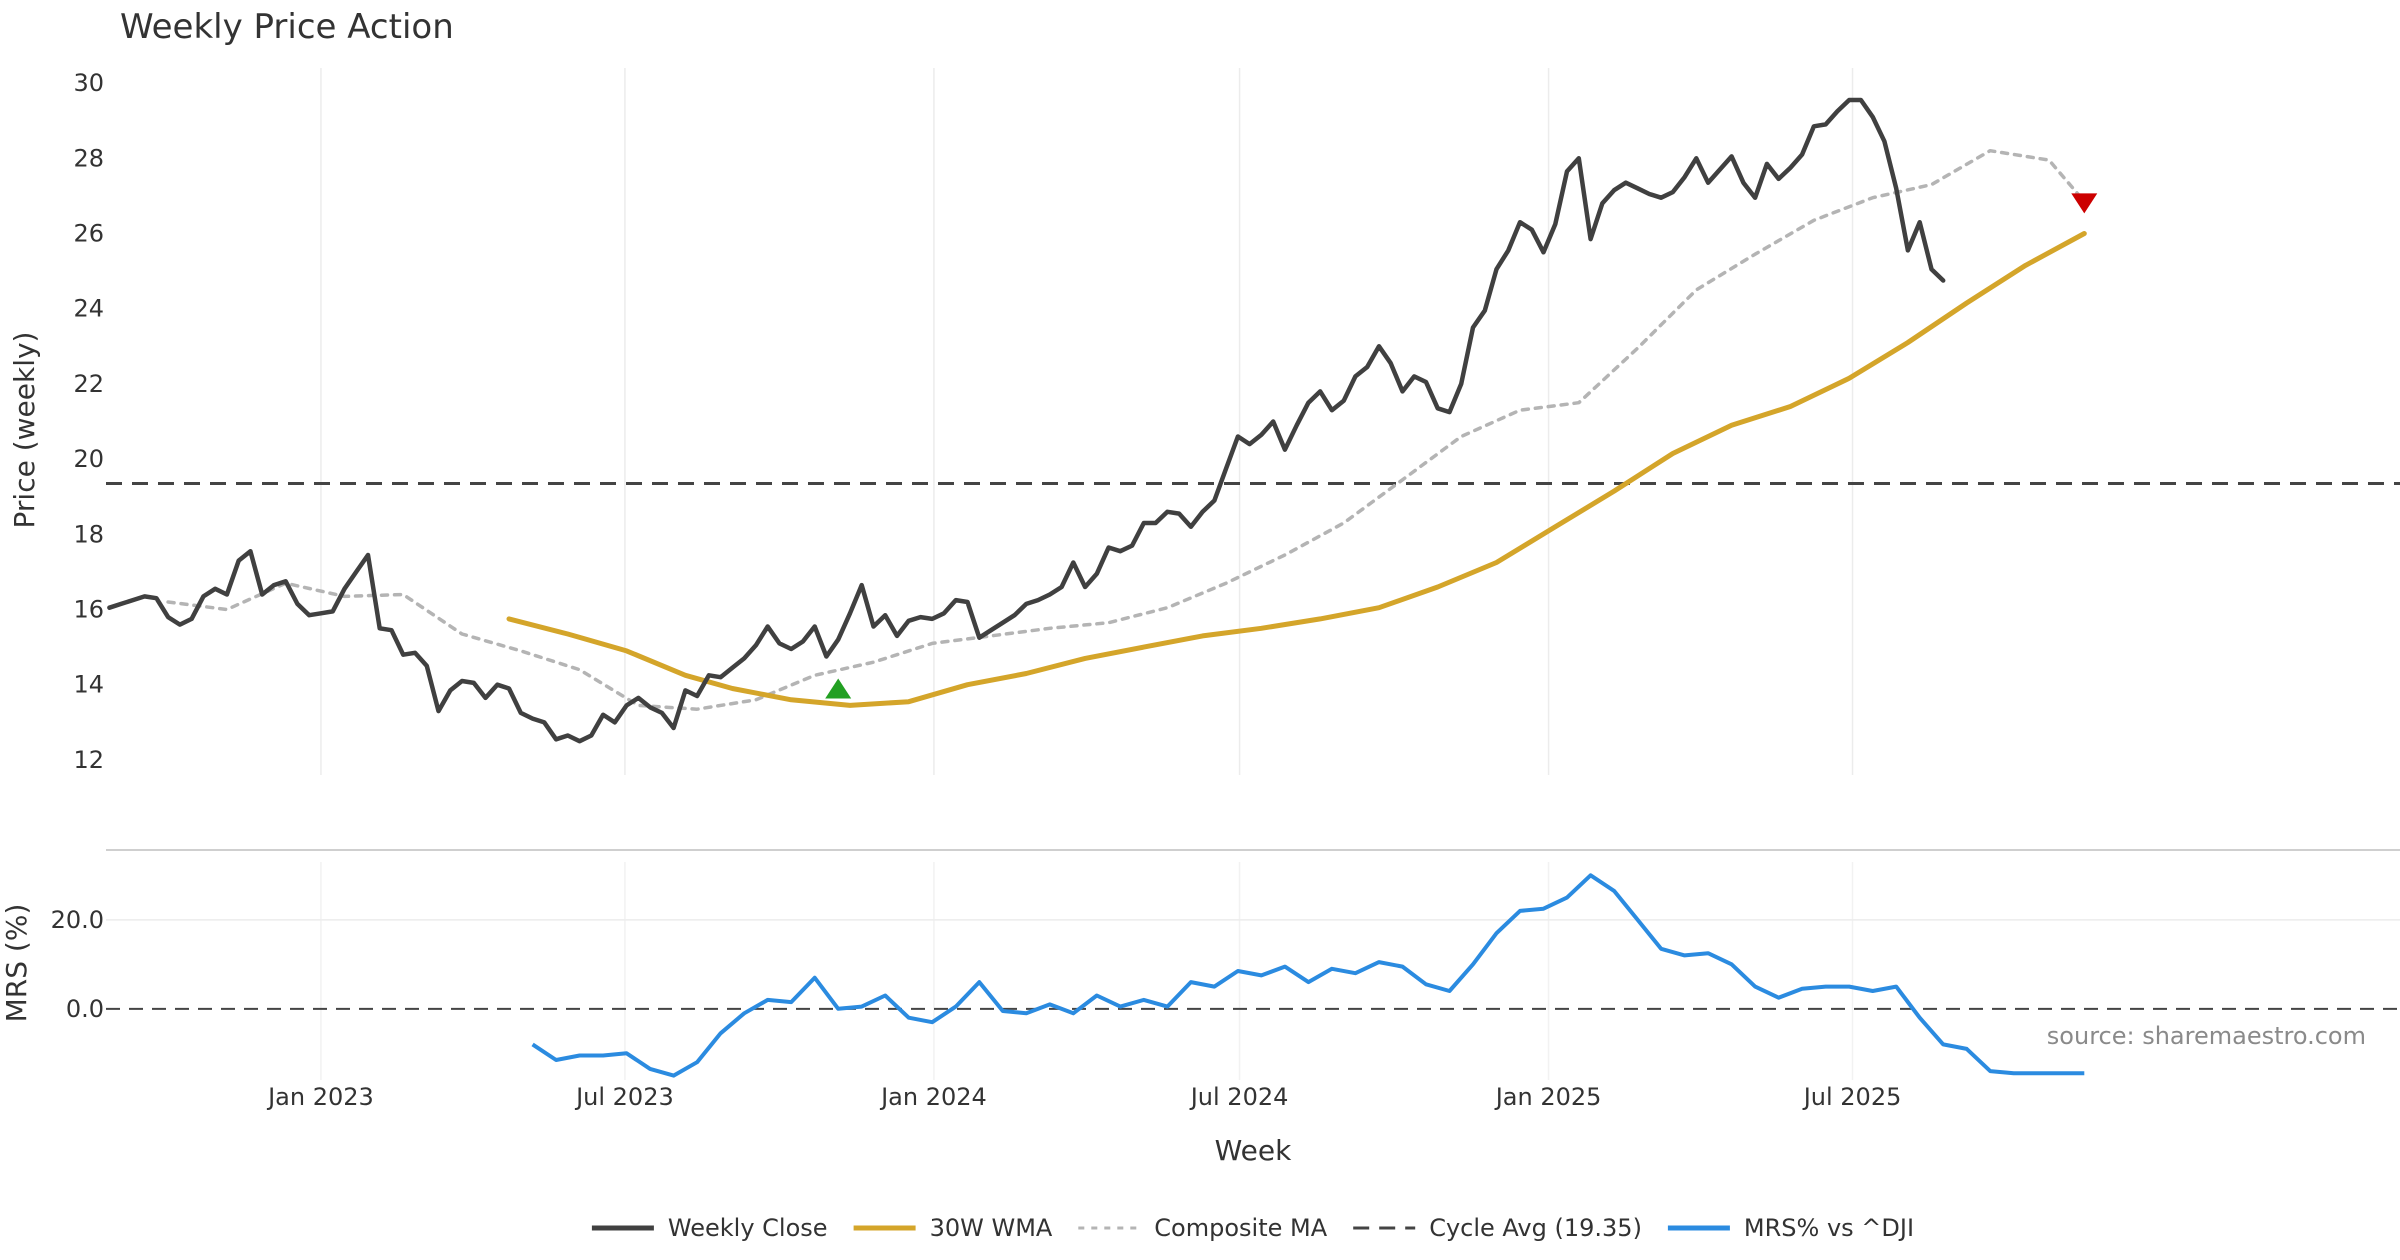  What do you see at coordinates (85, 1009) in the screenshot?
I see `mrs-y-tick: 0.0` at bounding box center [85, 1009].